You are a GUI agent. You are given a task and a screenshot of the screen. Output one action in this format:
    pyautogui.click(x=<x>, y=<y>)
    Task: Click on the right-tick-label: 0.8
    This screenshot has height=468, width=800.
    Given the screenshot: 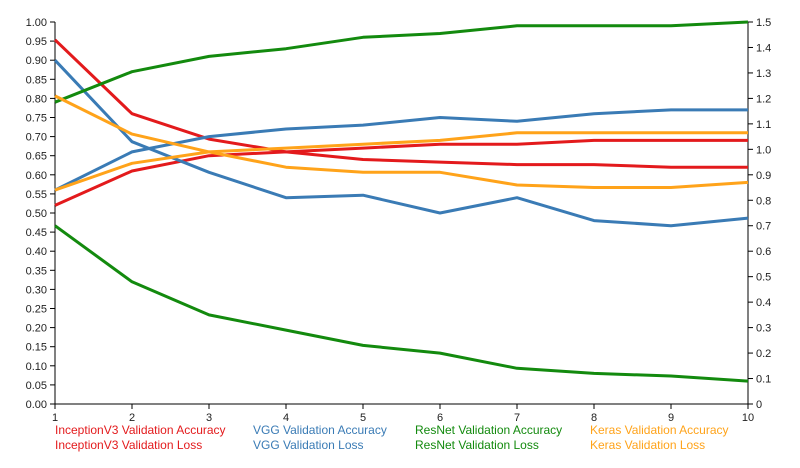 What is the action you would take?
    pyautogui.click(x=763, y=201)
    